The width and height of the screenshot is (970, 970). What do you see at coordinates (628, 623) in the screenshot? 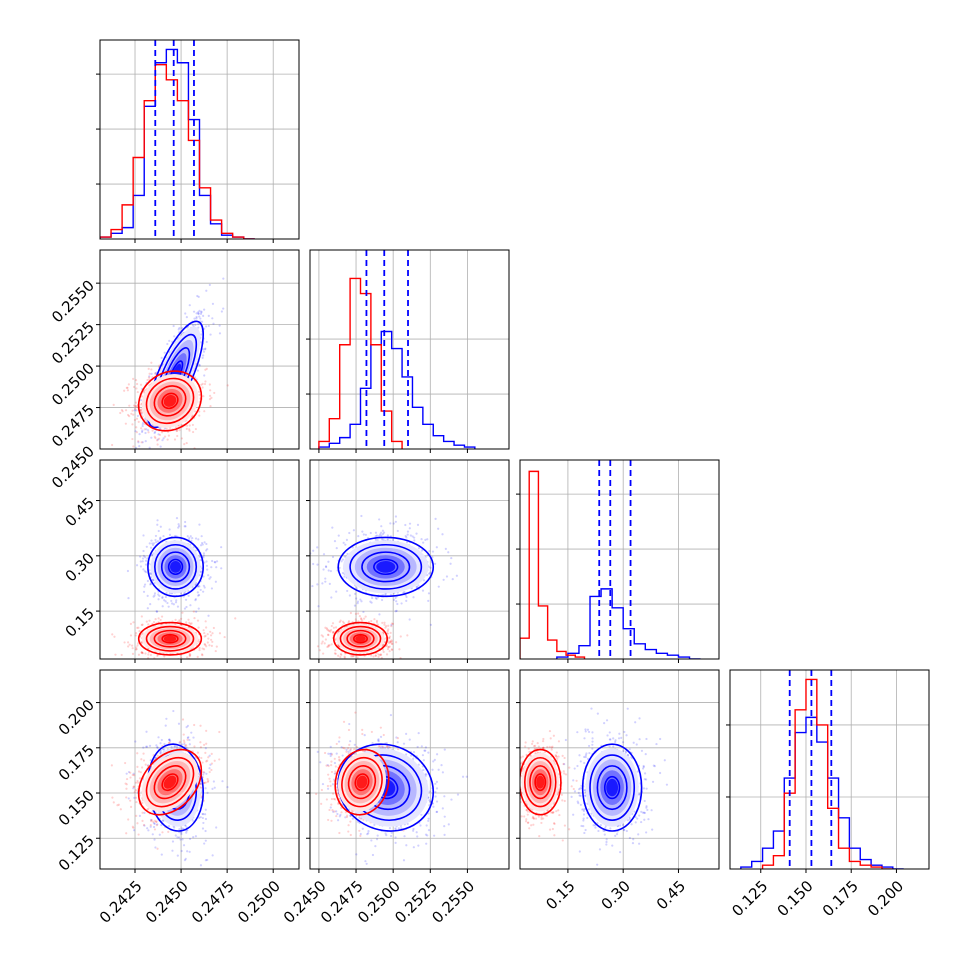
I see `histogram-blue` at bounding box center [628, 623].